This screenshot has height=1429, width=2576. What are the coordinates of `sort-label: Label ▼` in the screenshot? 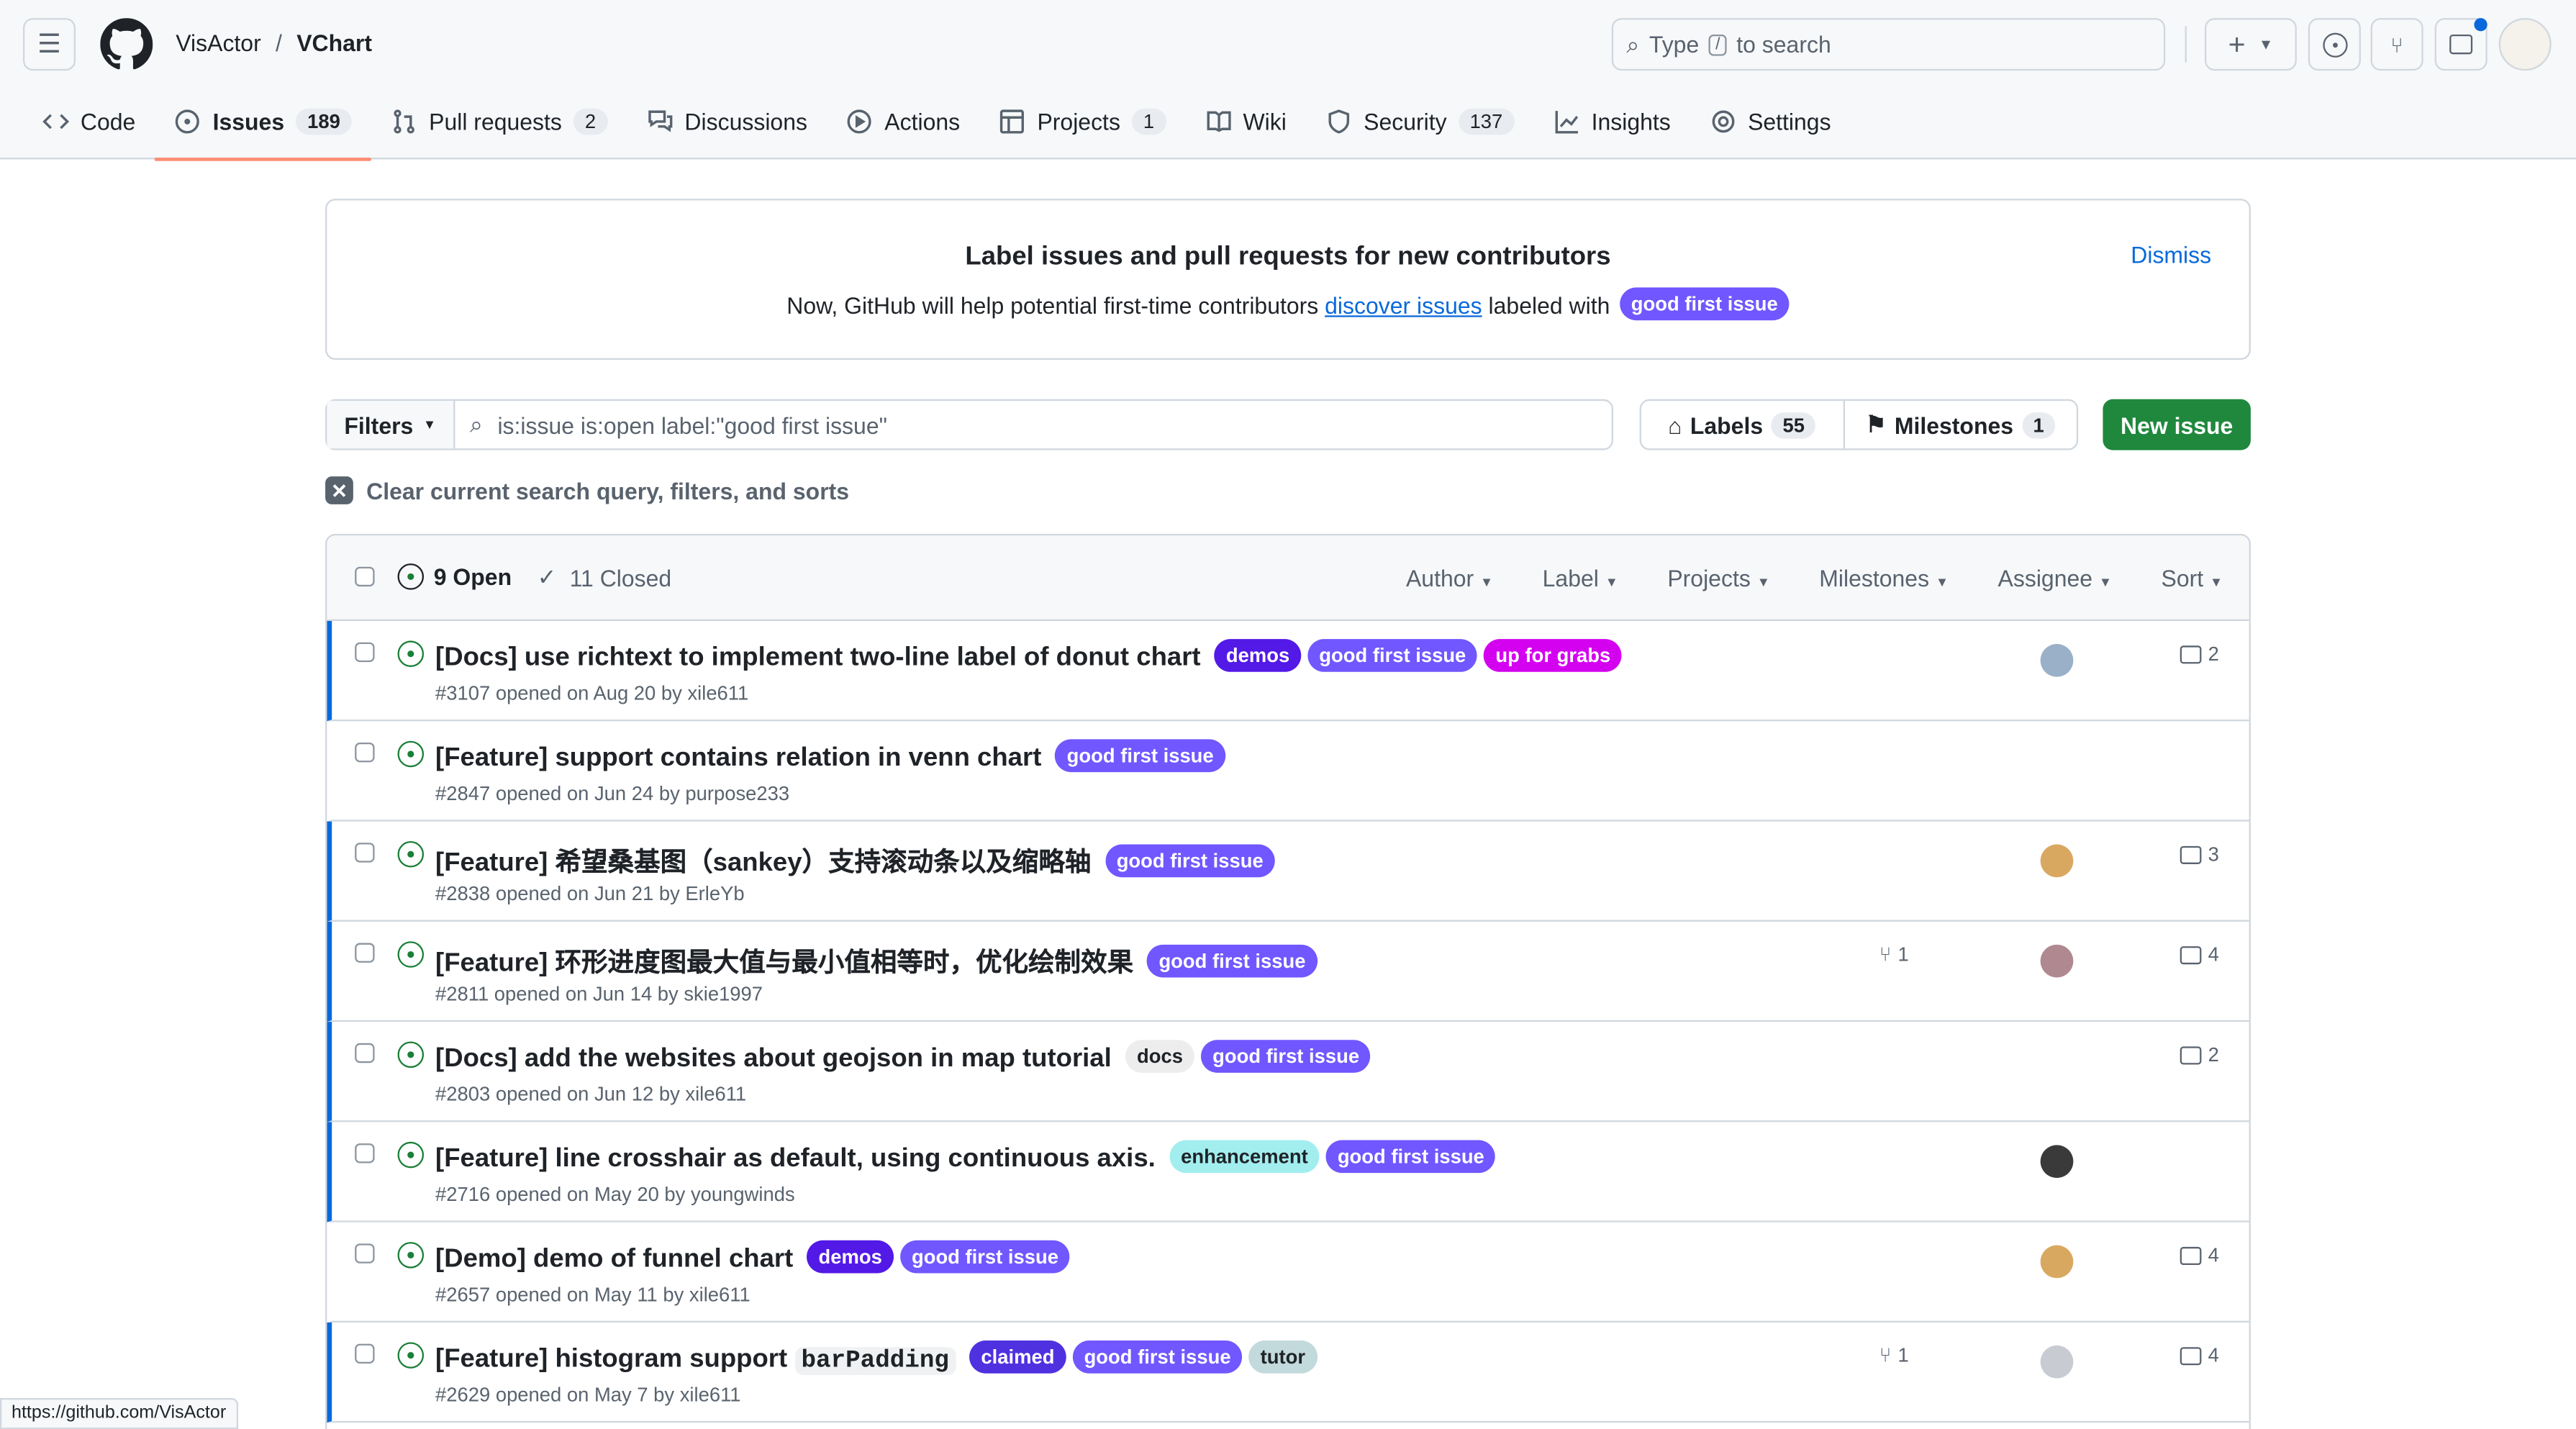 It's located at (1581, 578).